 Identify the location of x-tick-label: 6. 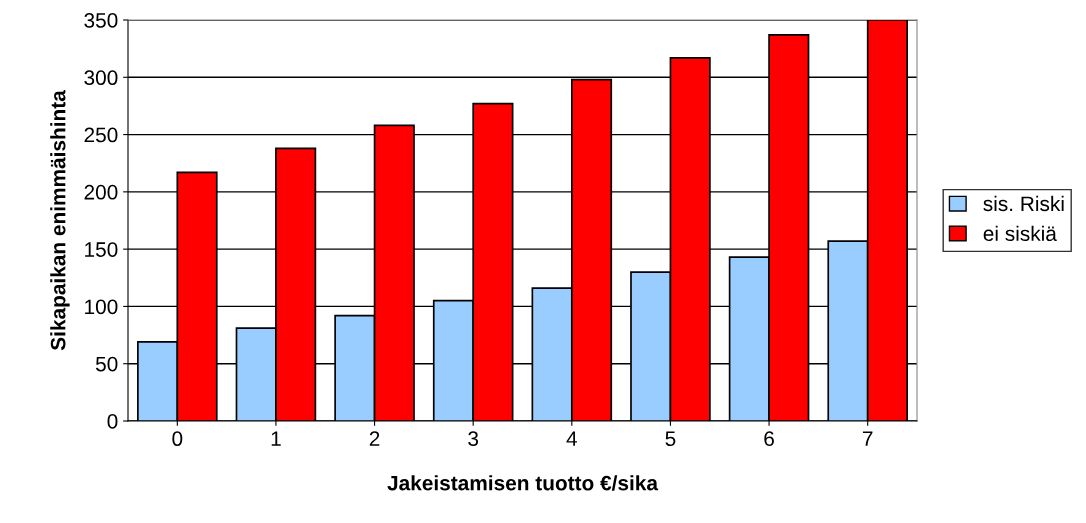
(769, 439).